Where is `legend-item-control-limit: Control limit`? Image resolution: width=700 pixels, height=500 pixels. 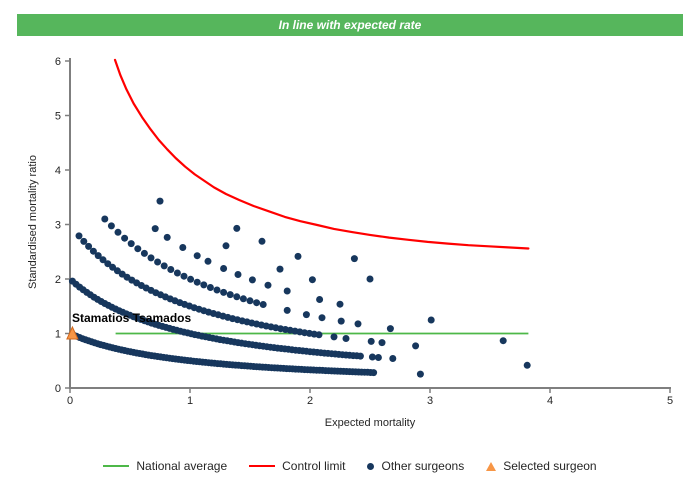
legend-item-control-limit: Control limit is located at coordinates (297, 466).